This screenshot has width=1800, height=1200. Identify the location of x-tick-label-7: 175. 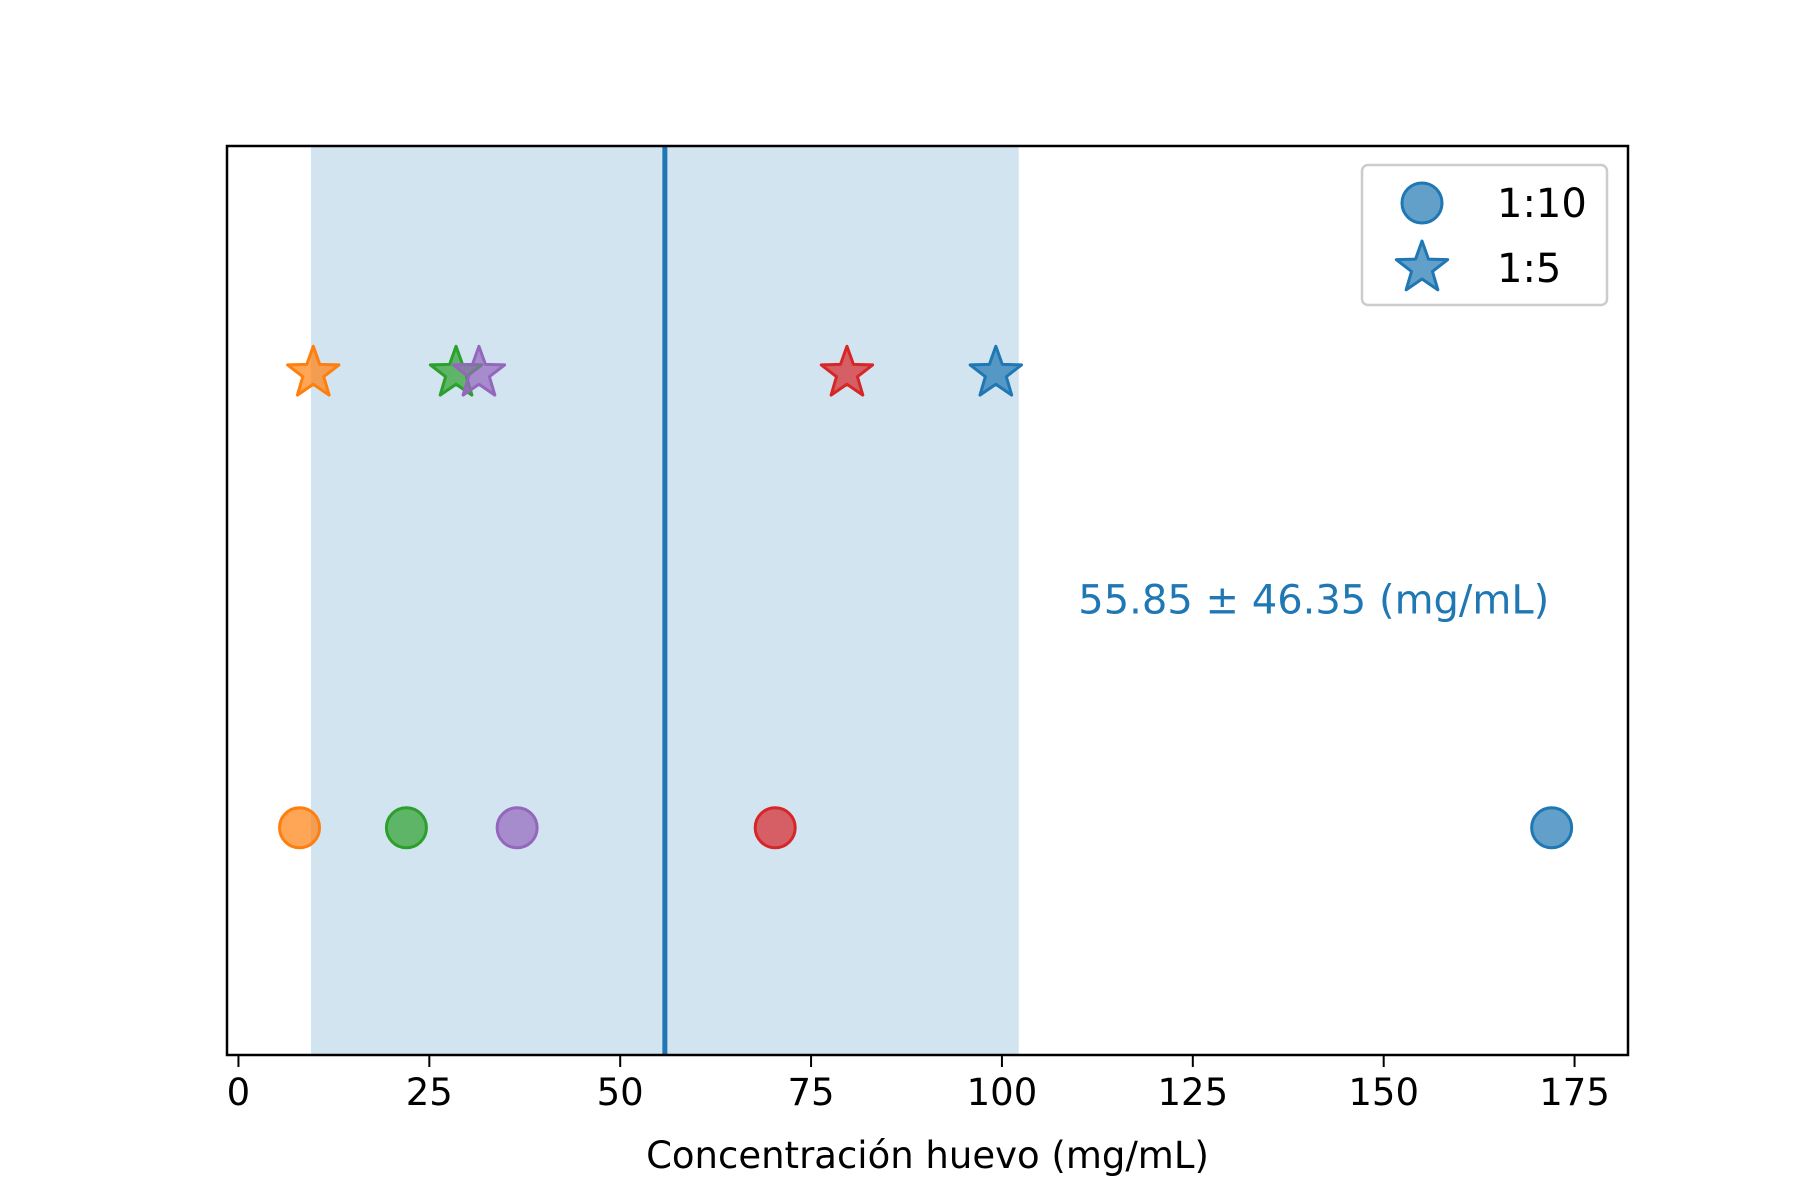
(1574, 1092).